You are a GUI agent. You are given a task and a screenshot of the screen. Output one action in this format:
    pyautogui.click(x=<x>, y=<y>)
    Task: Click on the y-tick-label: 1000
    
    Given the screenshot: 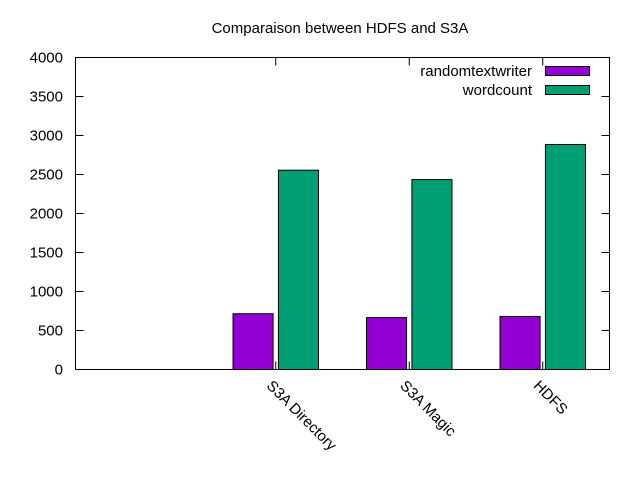 What is the action you would take?
    pyautogui.click(x=46, y=292)
    